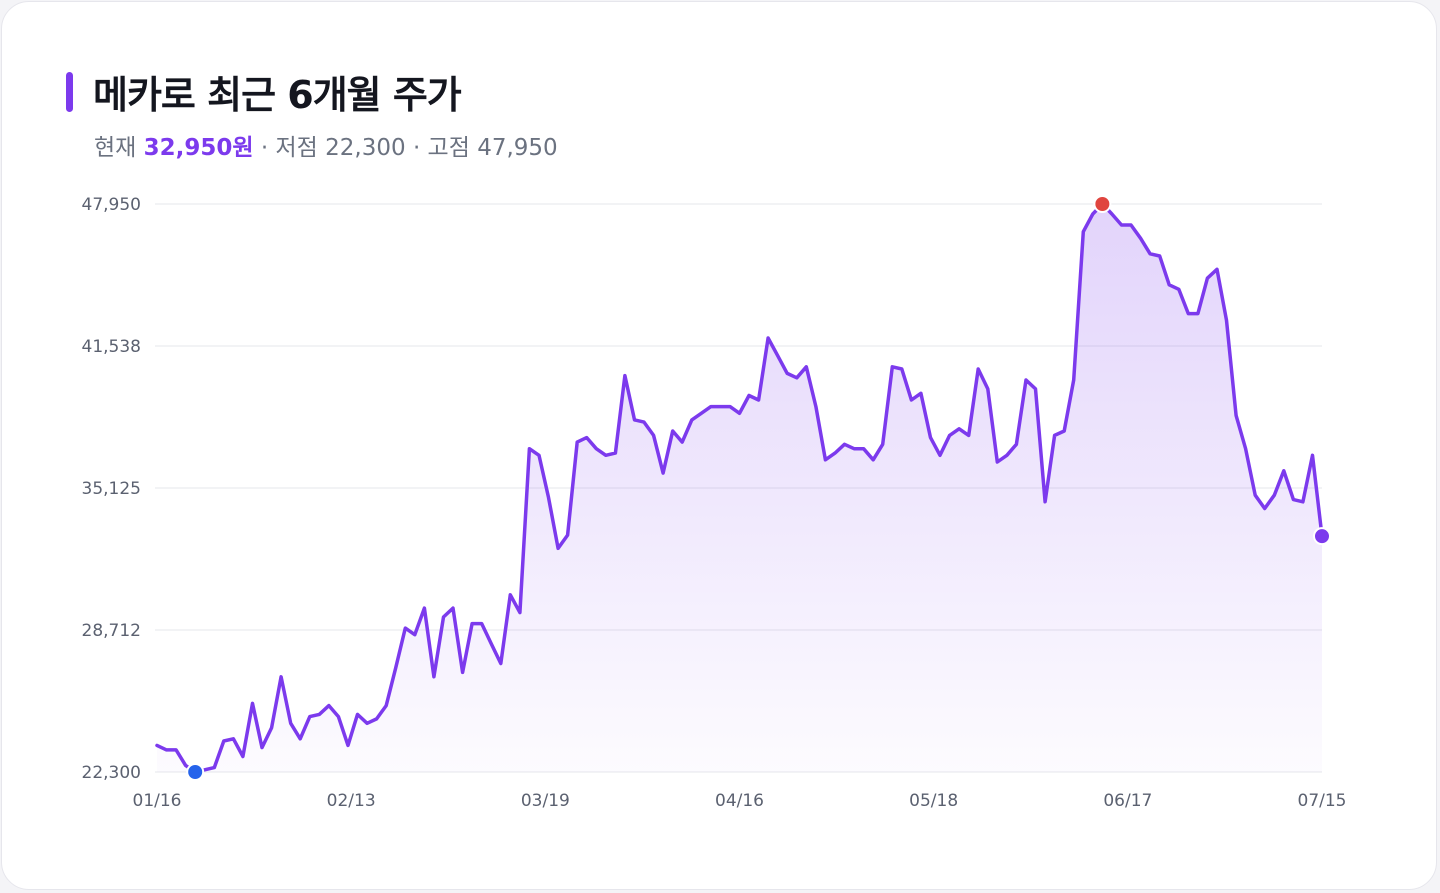 The width and height of the screenshot is (1440, 893). I want to click on y-tick-label: 47,950, so click(111, 205).